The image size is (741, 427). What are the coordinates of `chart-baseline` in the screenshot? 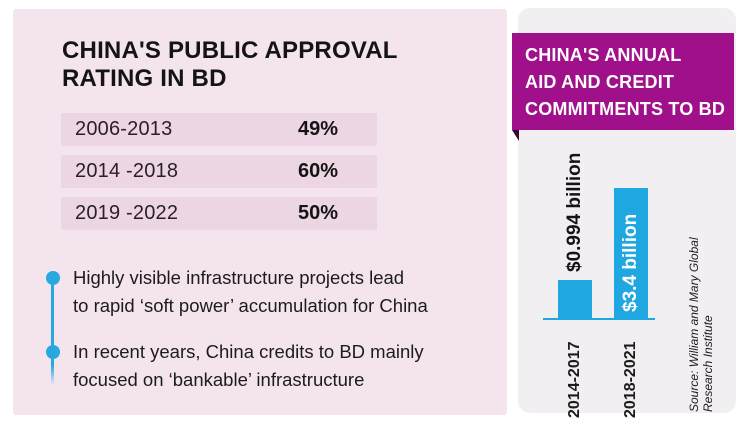 It's located at (599, 319).